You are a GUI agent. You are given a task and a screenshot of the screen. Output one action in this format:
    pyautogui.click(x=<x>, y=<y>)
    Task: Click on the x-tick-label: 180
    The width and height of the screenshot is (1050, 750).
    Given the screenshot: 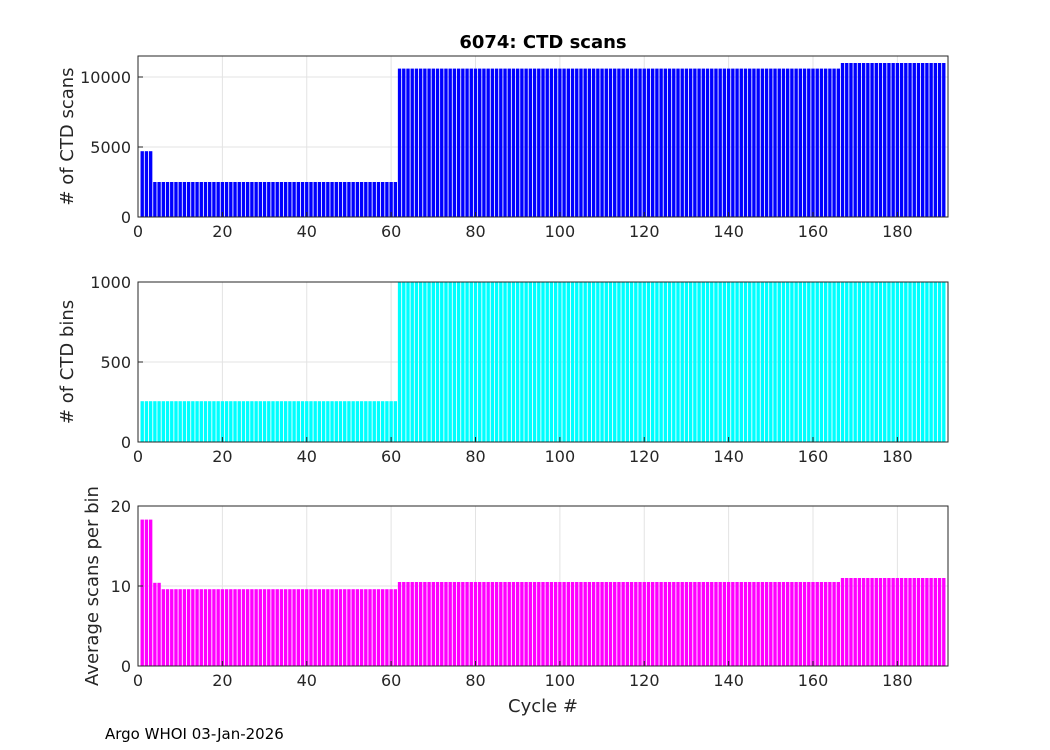 What is the action you would take?
    pyautogui.click(x=897, y=456)
    